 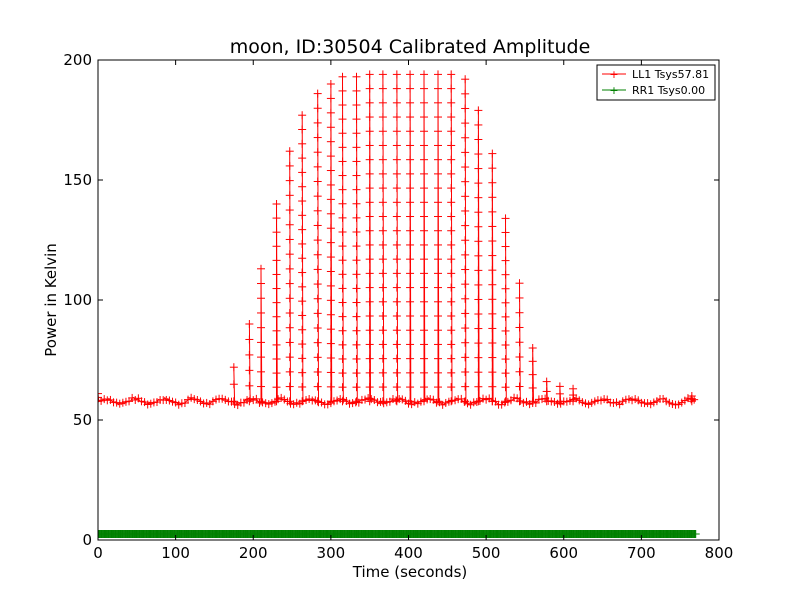 What do you see at coordinates (331, 553) in the screenshot?
I see `x-tick-label: 300` at bounding box center [331, 553].